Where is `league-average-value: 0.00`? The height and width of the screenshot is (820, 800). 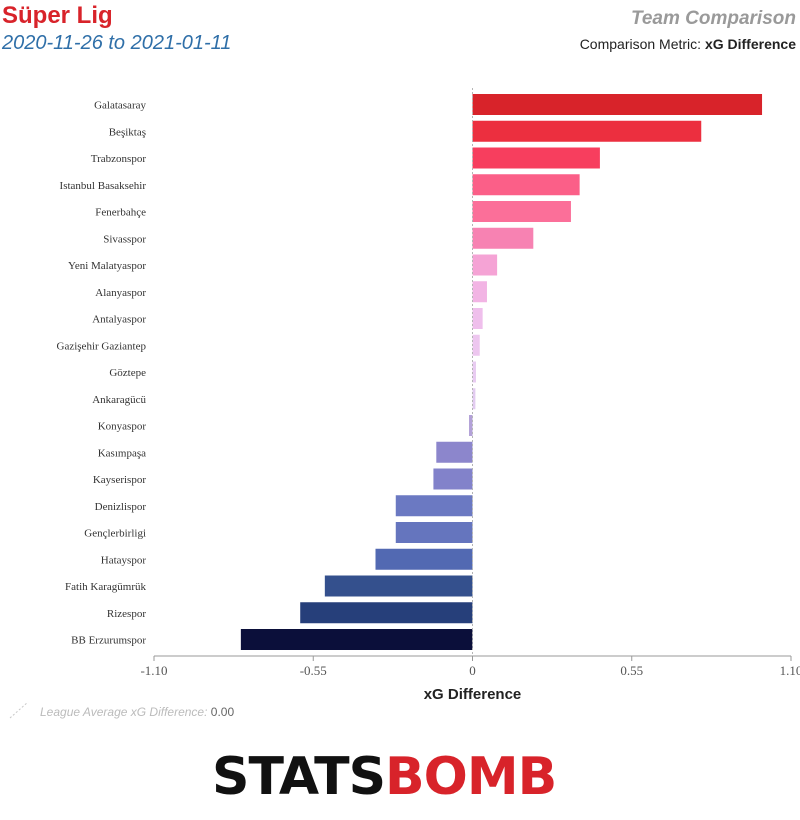
league-average-value: 0.00 is located at coordinates (223, 712).